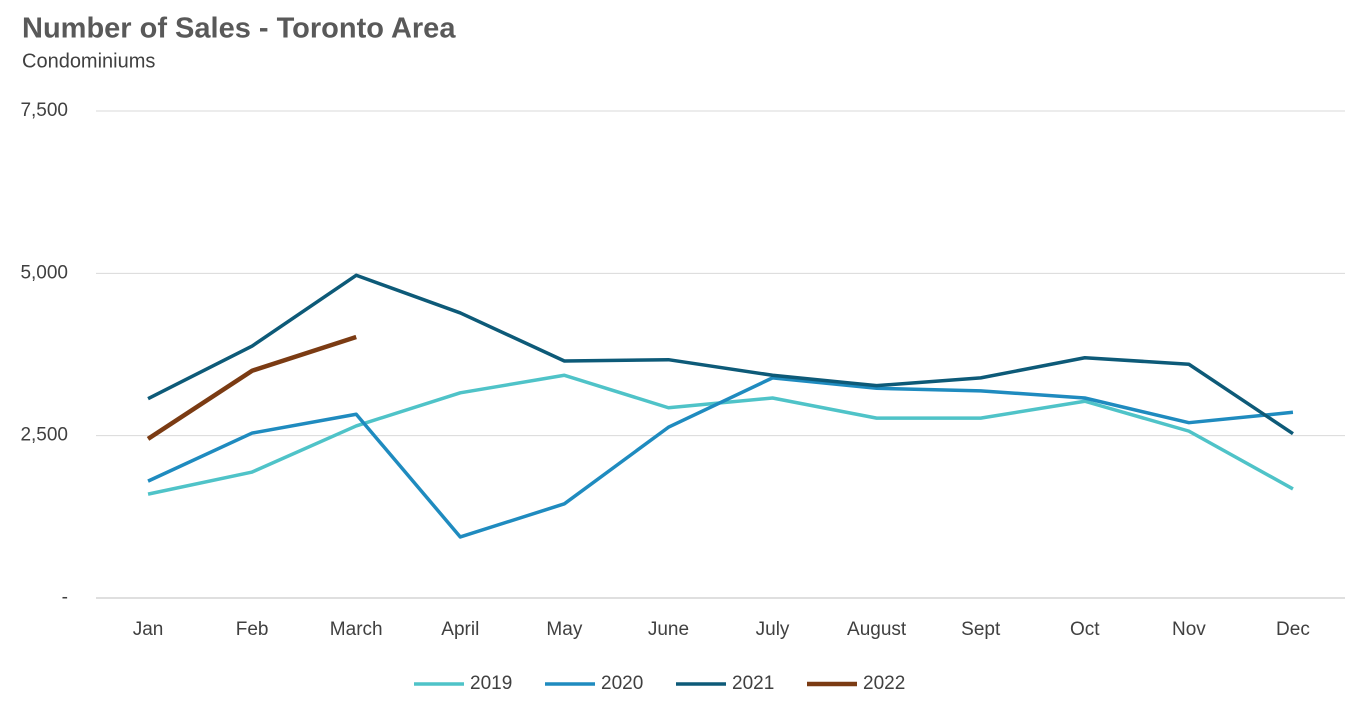  I want to click on x-tick-label: Jan, so click(148, 629).